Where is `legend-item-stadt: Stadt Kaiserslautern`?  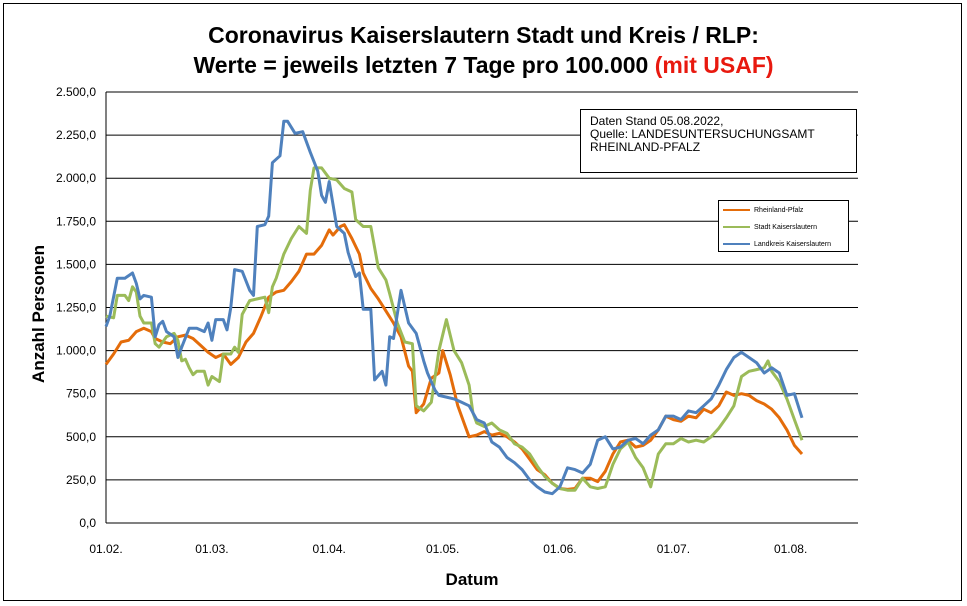
legend-item-stadt: Stadt Kaiserslautern is located at coordinates (770, 227).